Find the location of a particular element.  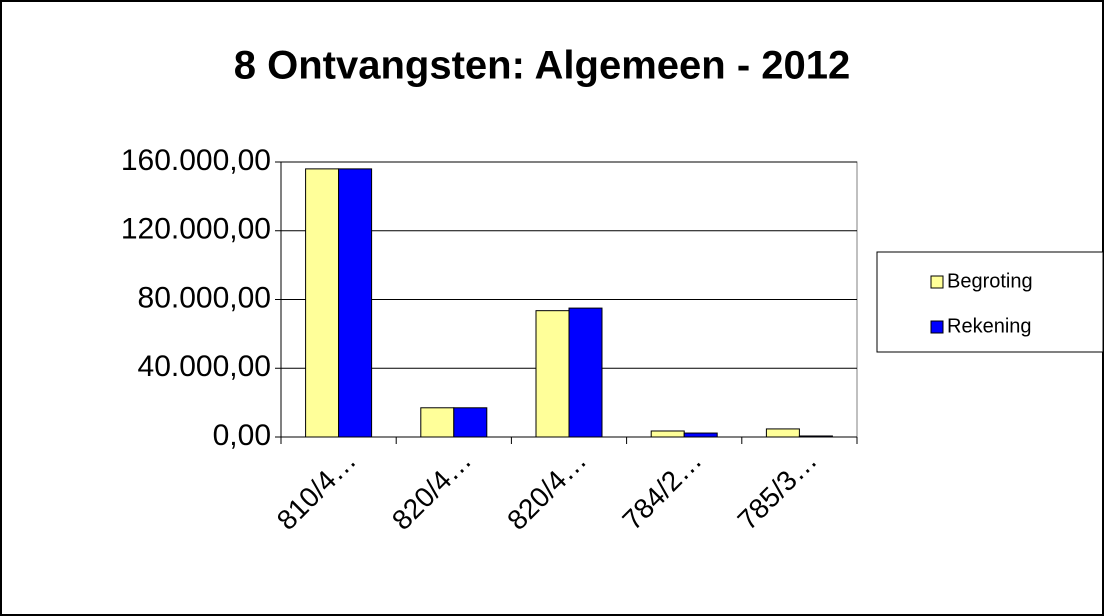

y-tick-label: 40.000,00 is located at coordinates (204, 366).